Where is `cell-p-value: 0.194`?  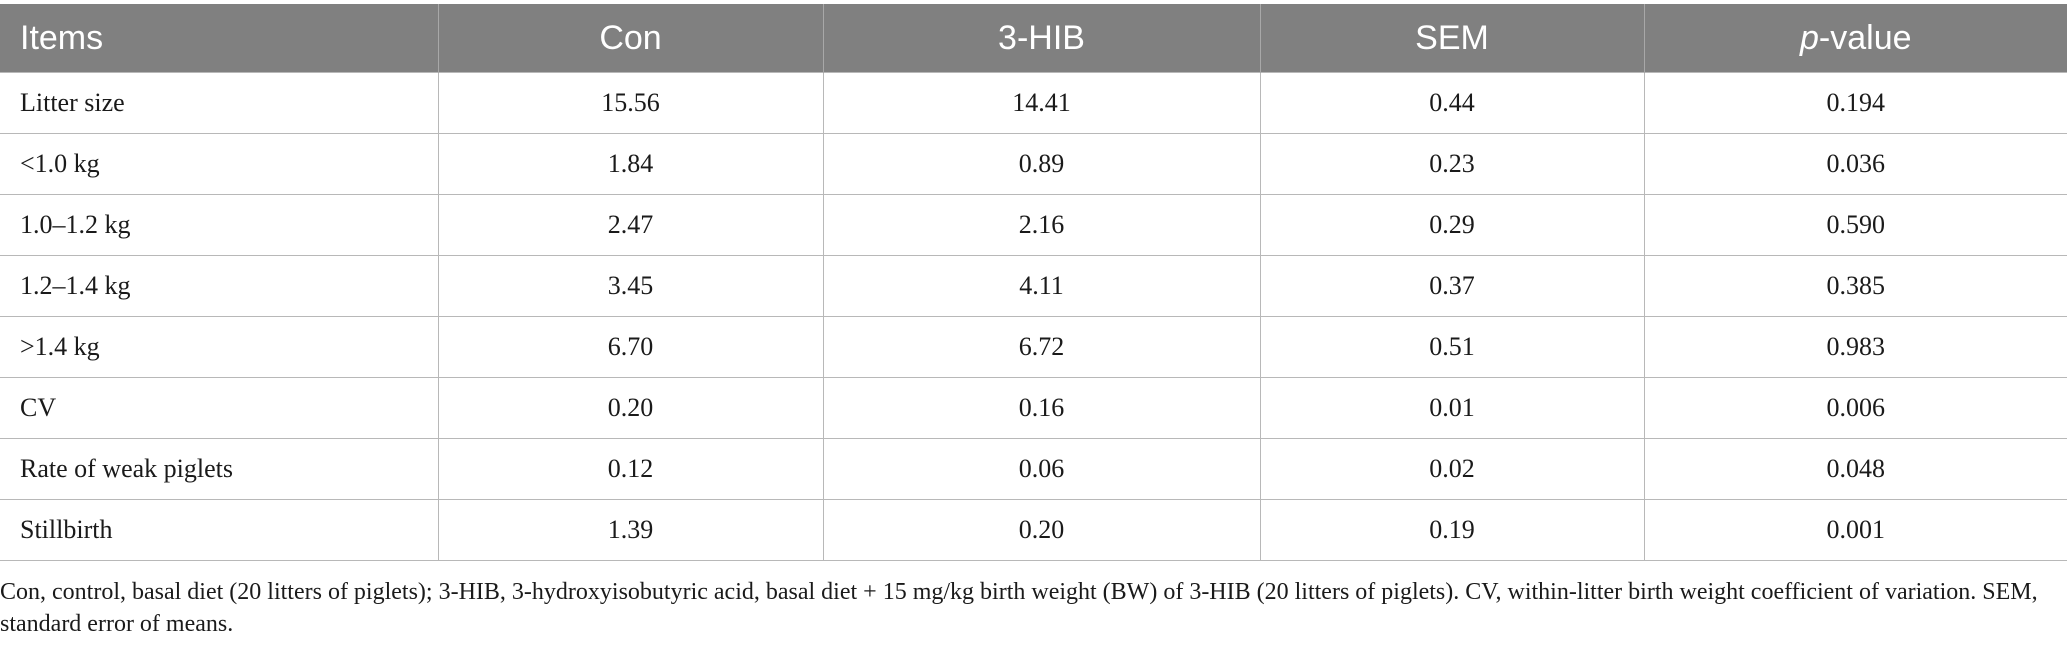 cell-p-value: 0.194 is located at coordinates (1855, 103).